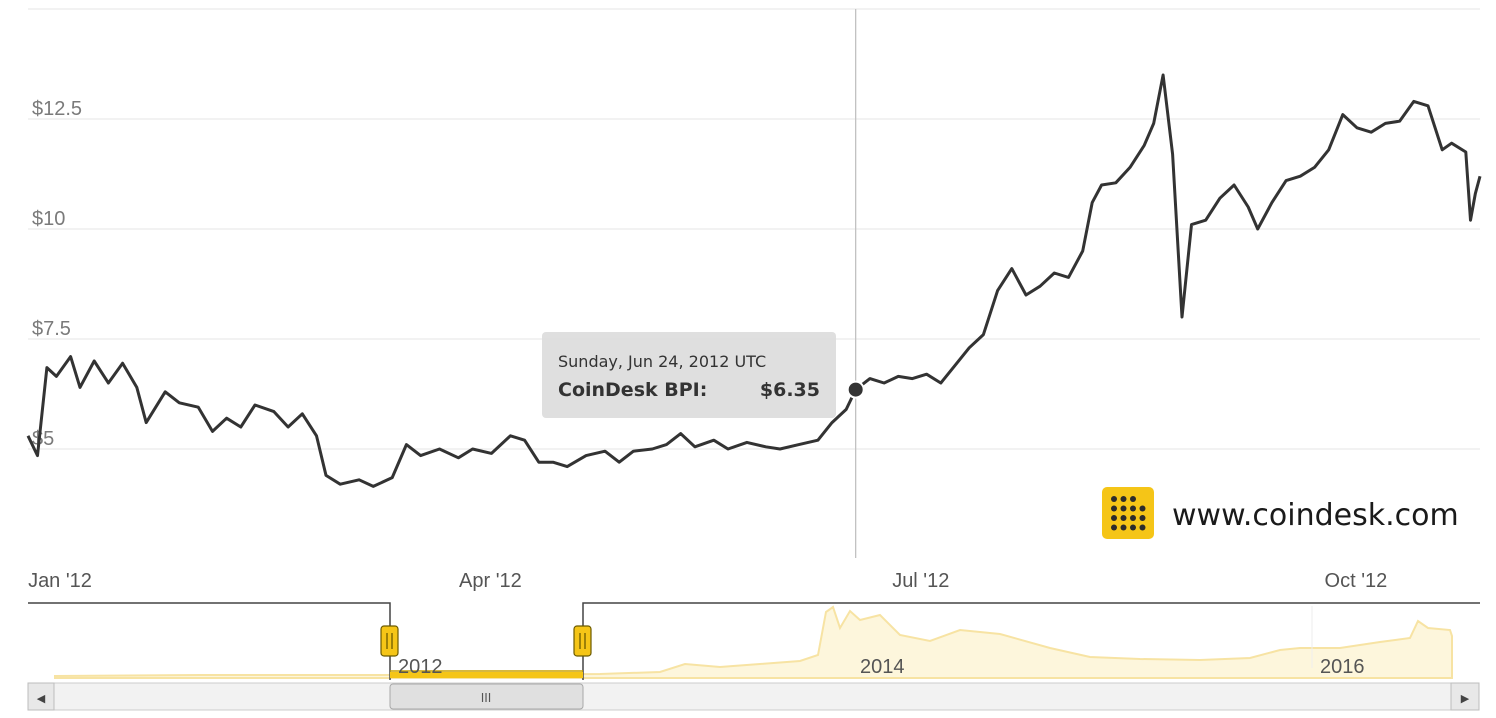  What do you see at coordinates (790, 390) in the screenshot?
I see `tooltip-value: $6.35` at bounding box center [790, 390].